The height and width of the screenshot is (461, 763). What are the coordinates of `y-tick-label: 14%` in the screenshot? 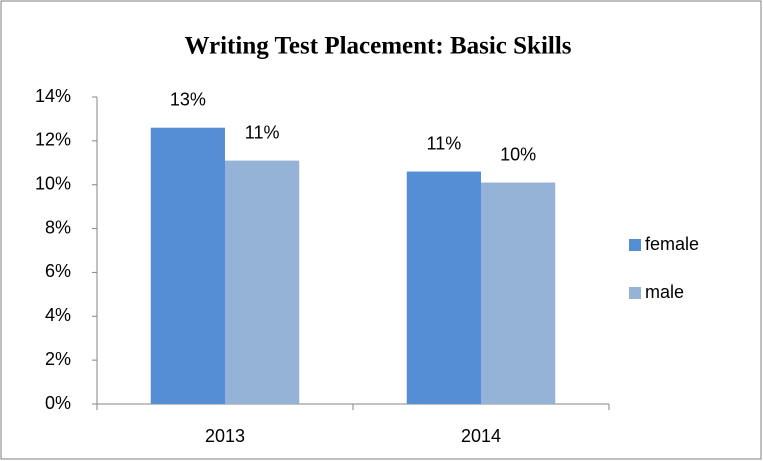 It's located at (53, 96).